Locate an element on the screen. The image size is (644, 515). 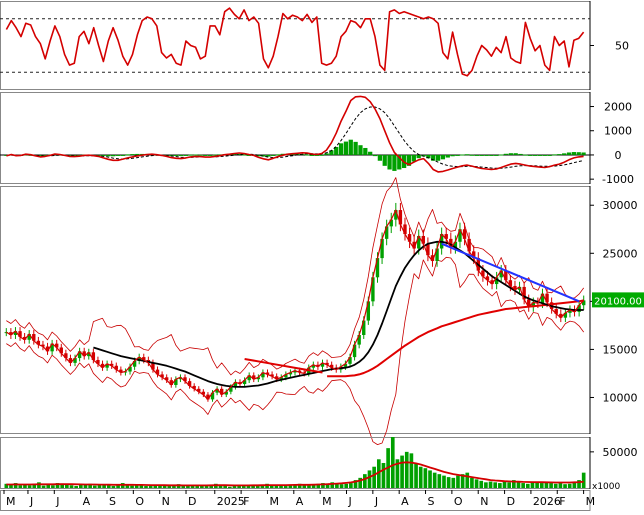
price-tick-label: 15000 is located at coordinates (620, 349).